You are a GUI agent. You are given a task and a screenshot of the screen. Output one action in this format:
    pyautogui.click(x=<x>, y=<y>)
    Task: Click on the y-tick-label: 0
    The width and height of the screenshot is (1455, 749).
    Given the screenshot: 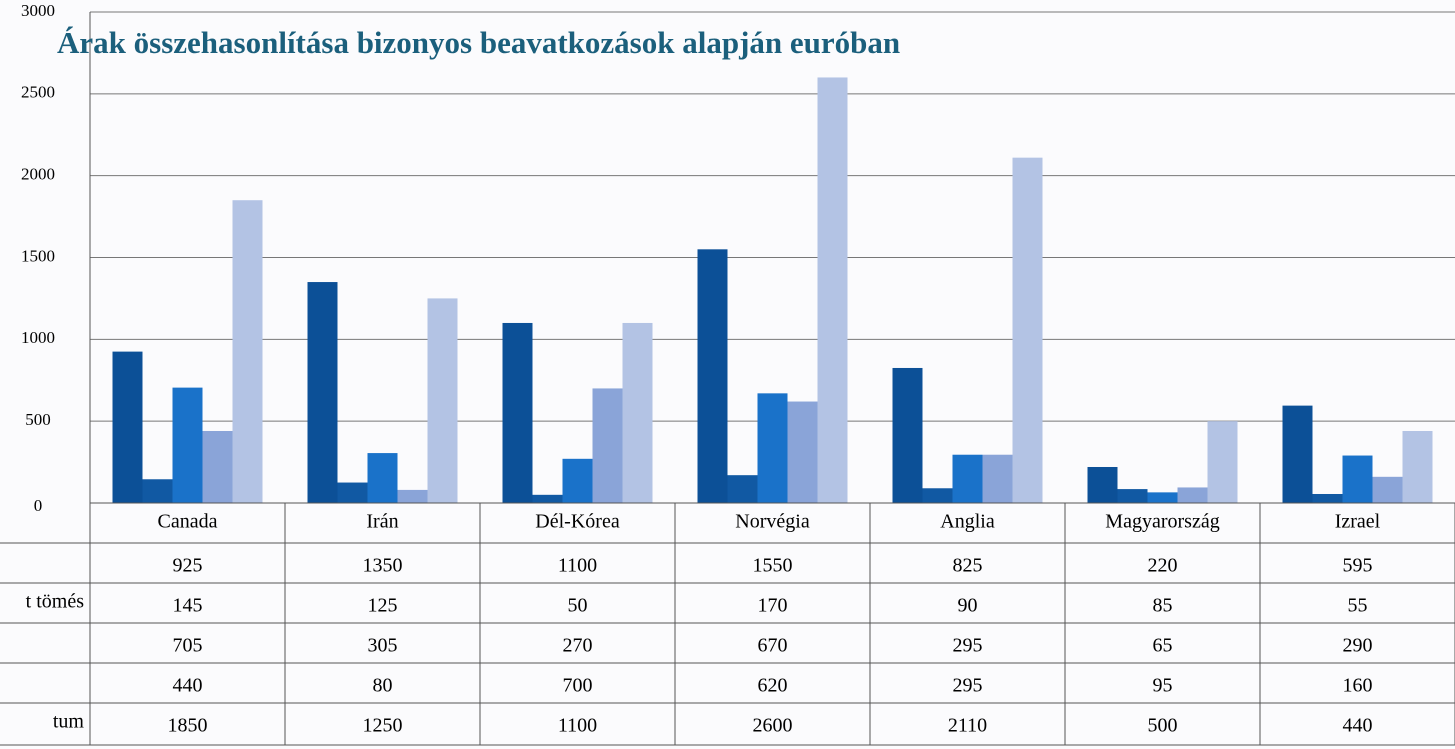 What is the action you would take?
    pyautogui.click(x=38, y=505)
    